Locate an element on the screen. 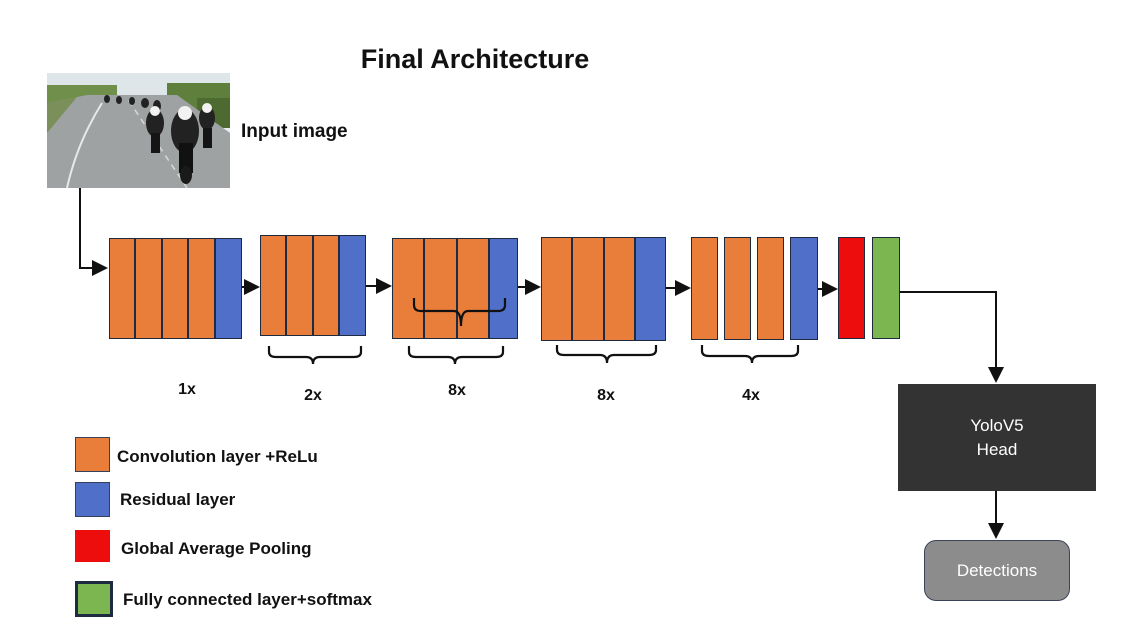  arrow-input-to-block1 is located at coordinates (93, 232).